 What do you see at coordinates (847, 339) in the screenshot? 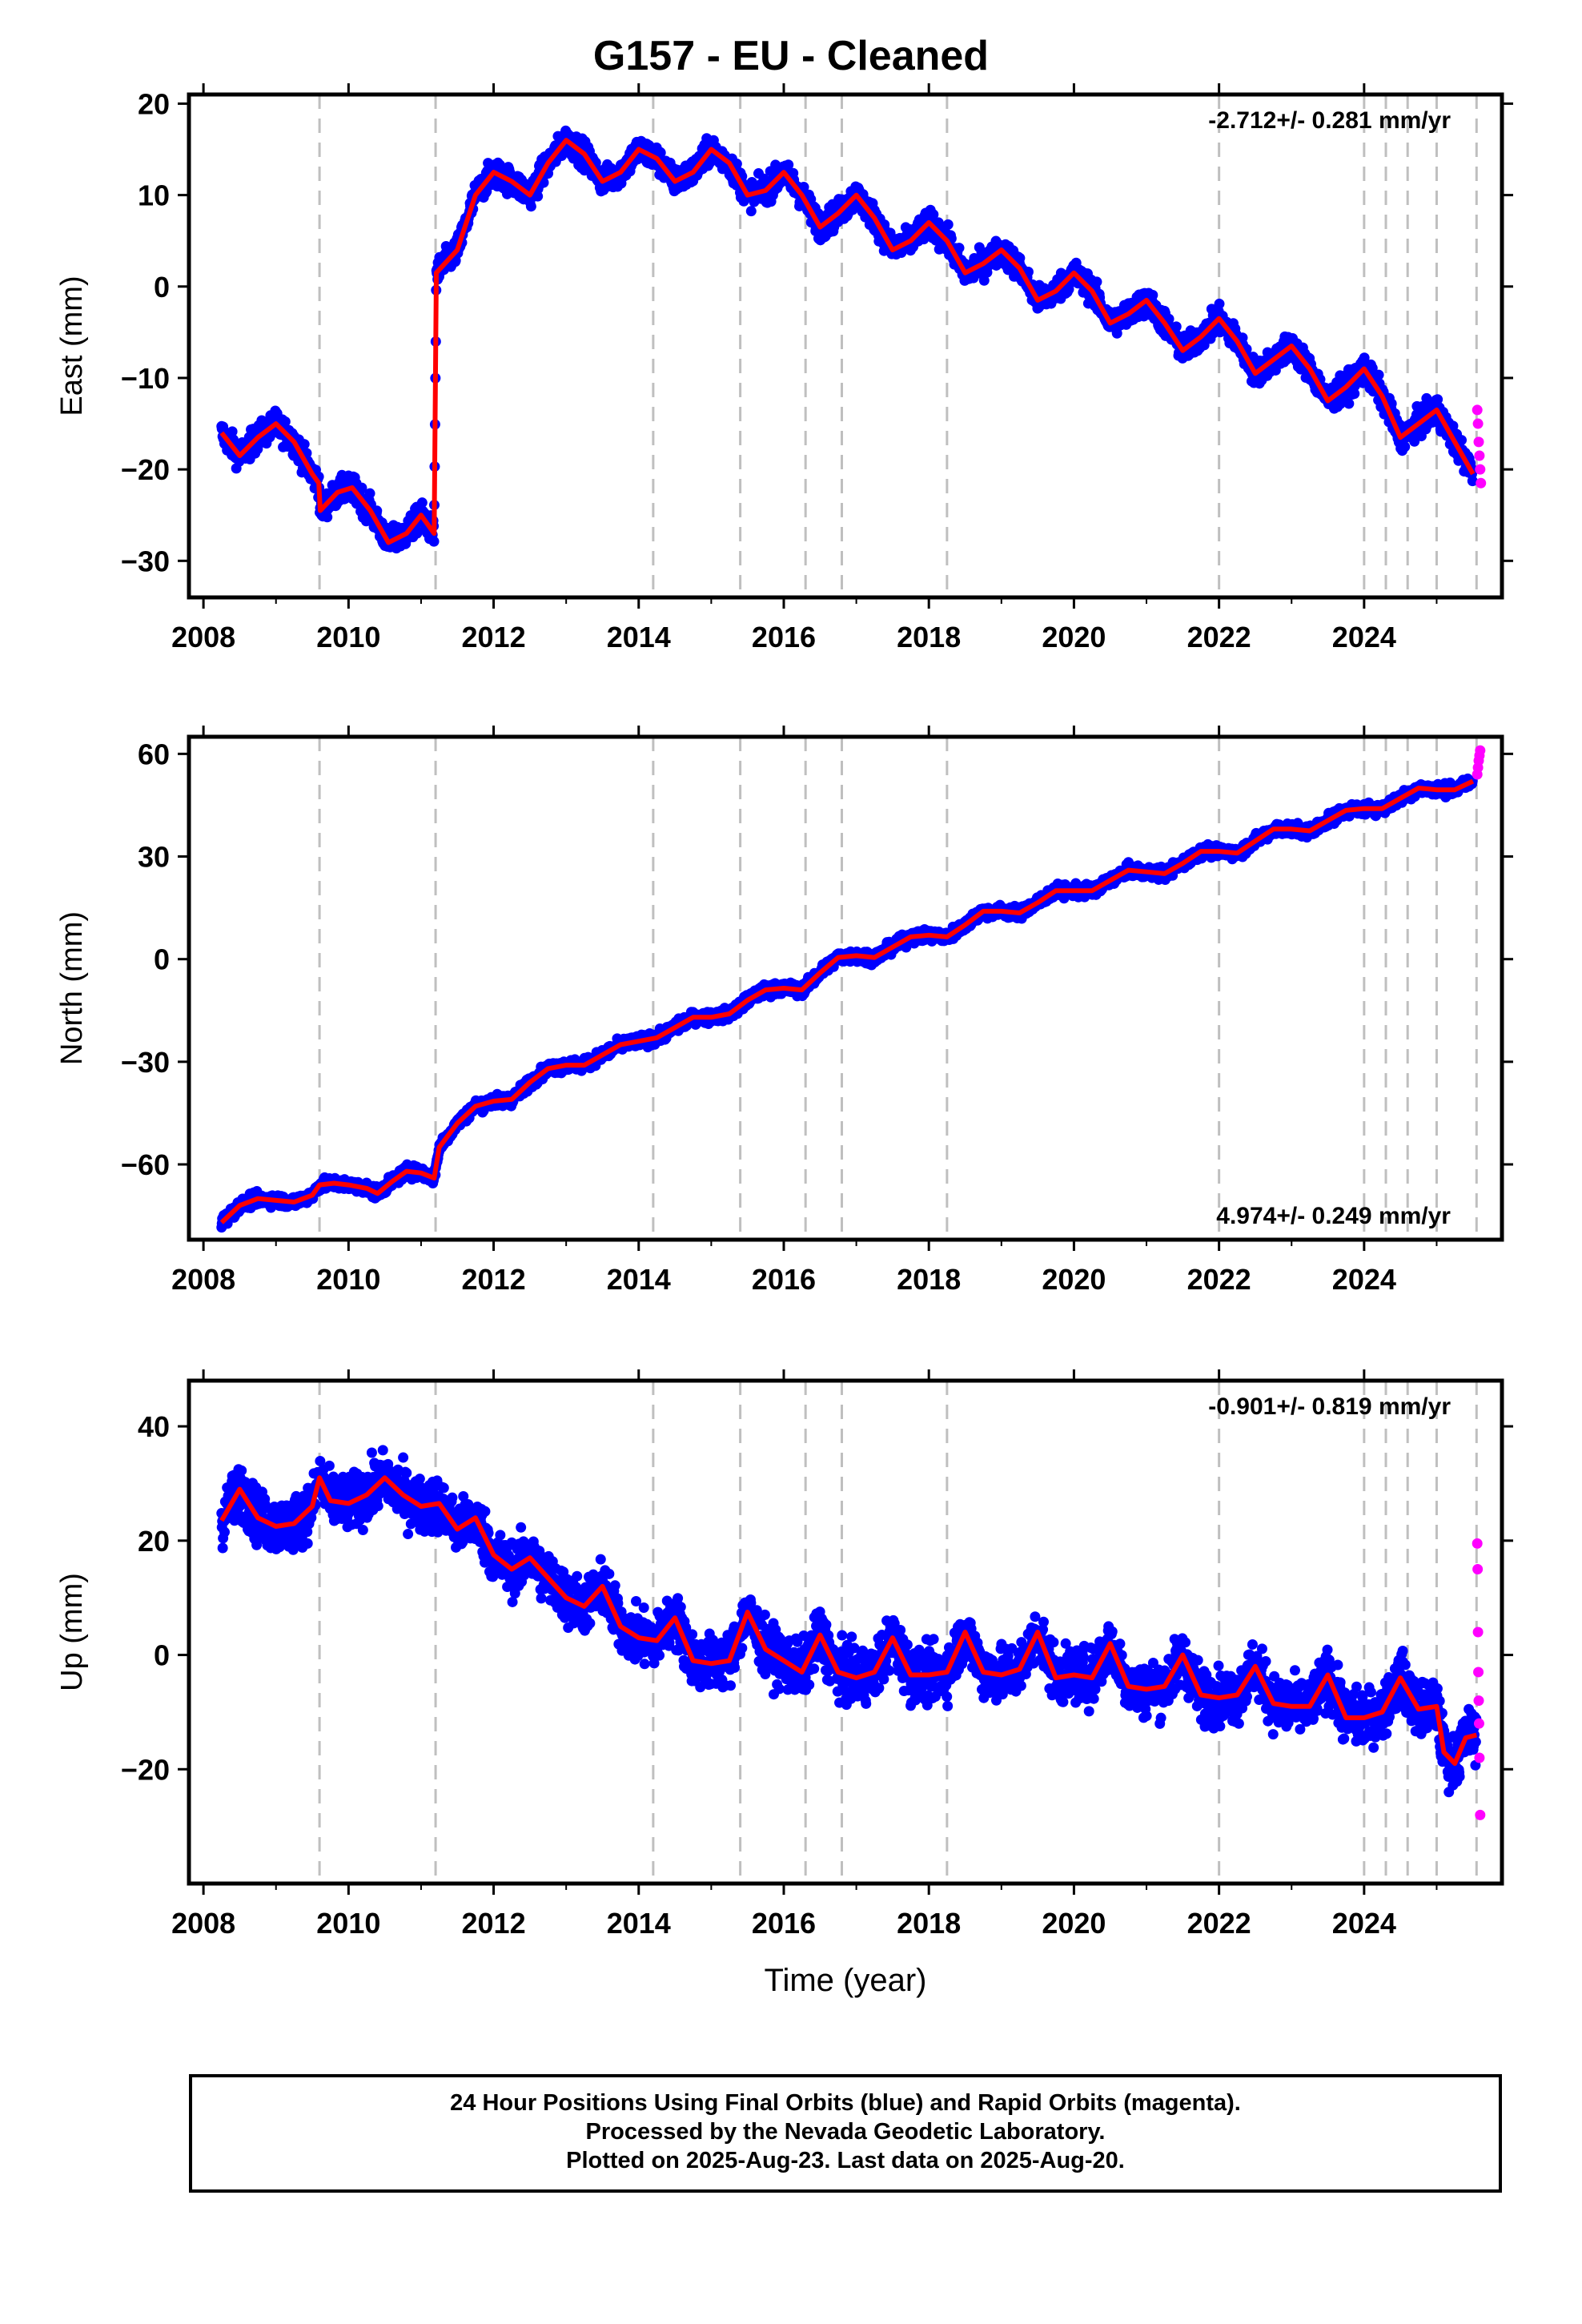
I see `east-final-orbit-points` at bounding box center [847, 339].